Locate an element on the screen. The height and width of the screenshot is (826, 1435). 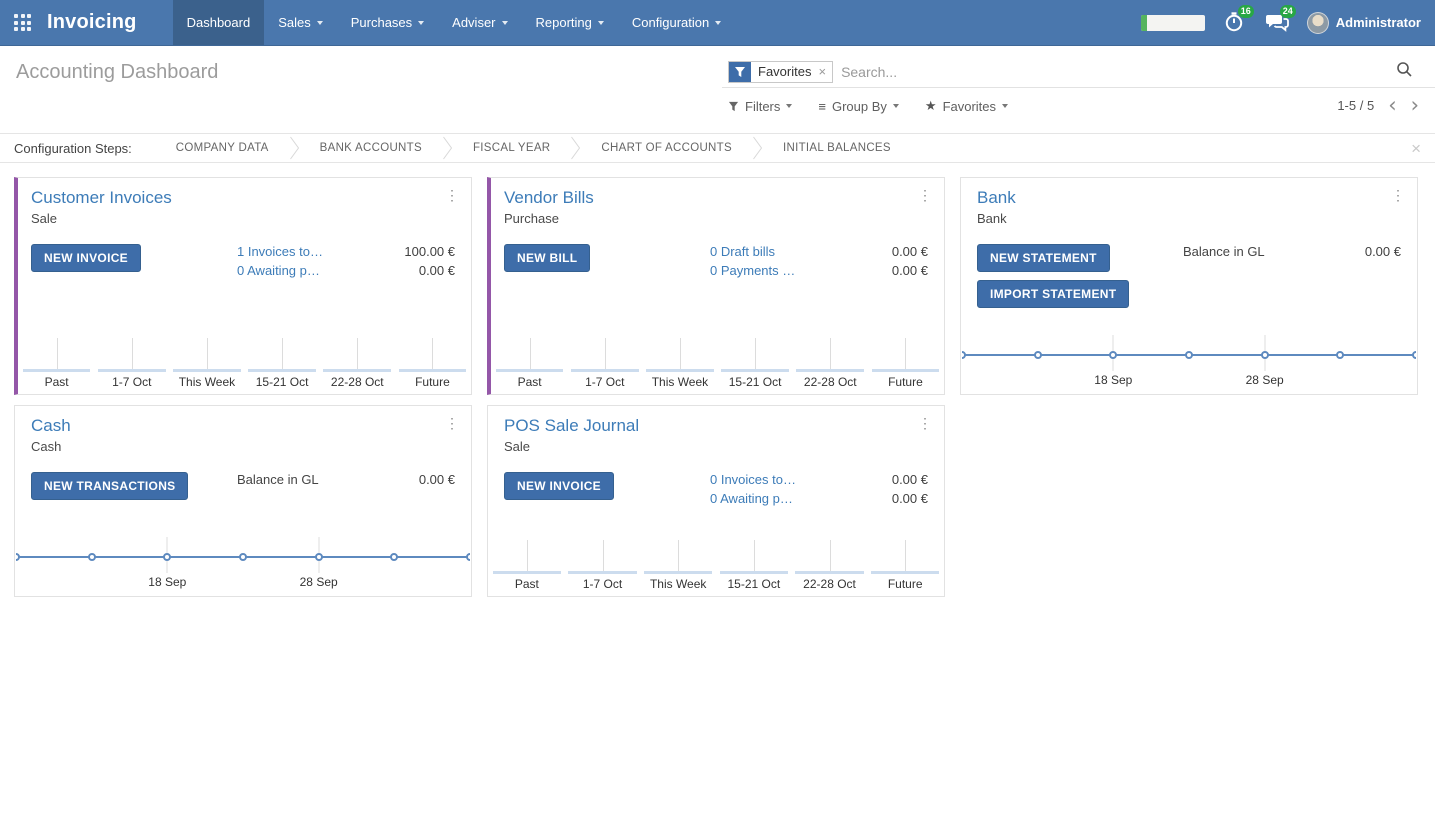
card-subtitle: Cash is located at coordinates (46, 446).